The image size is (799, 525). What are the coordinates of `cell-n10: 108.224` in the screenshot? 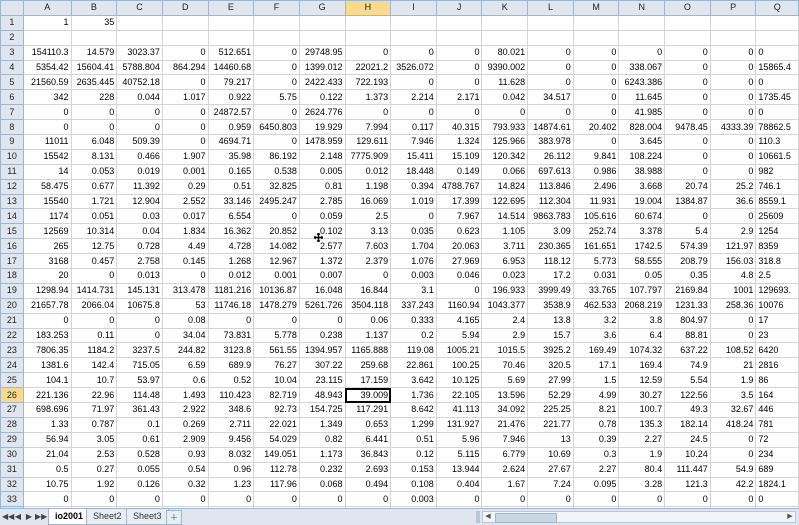 It's located at (642, 156).